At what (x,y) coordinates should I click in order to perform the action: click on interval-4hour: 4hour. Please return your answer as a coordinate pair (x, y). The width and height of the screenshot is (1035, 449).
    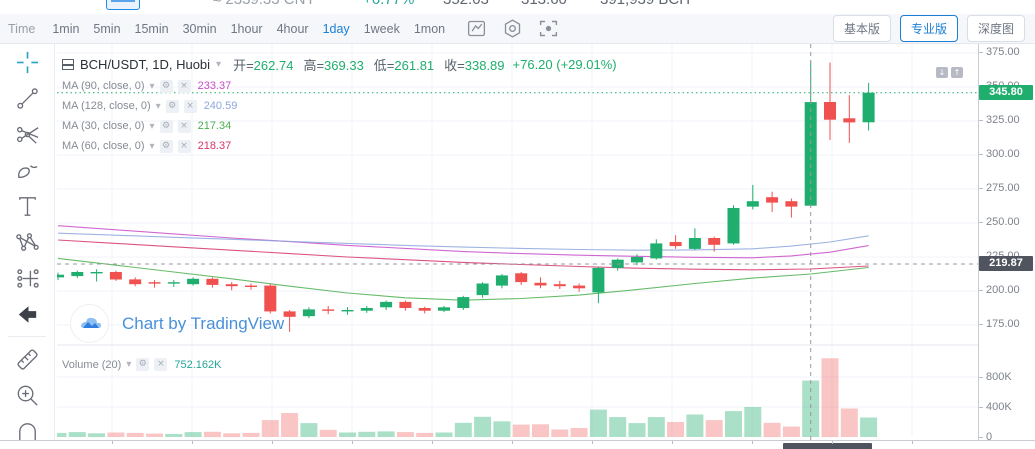
    Looking at the image, I should click on (292, 28).